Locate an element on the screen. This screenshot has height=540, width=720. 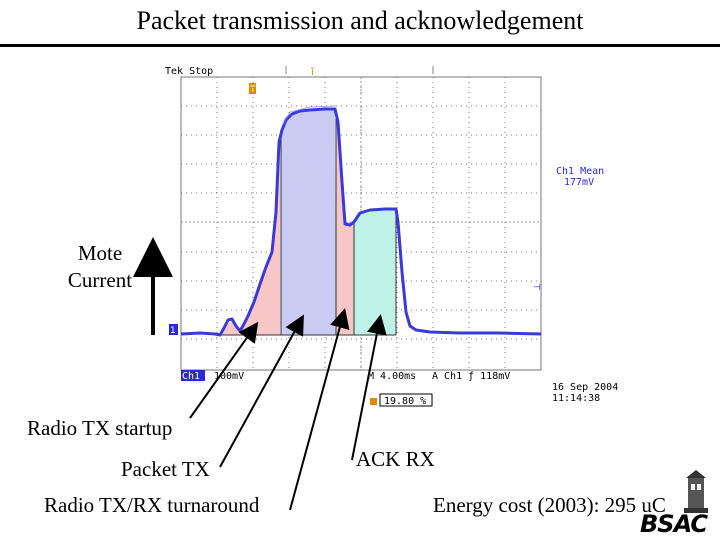
region-dividers is located at coordinates (308, 223).